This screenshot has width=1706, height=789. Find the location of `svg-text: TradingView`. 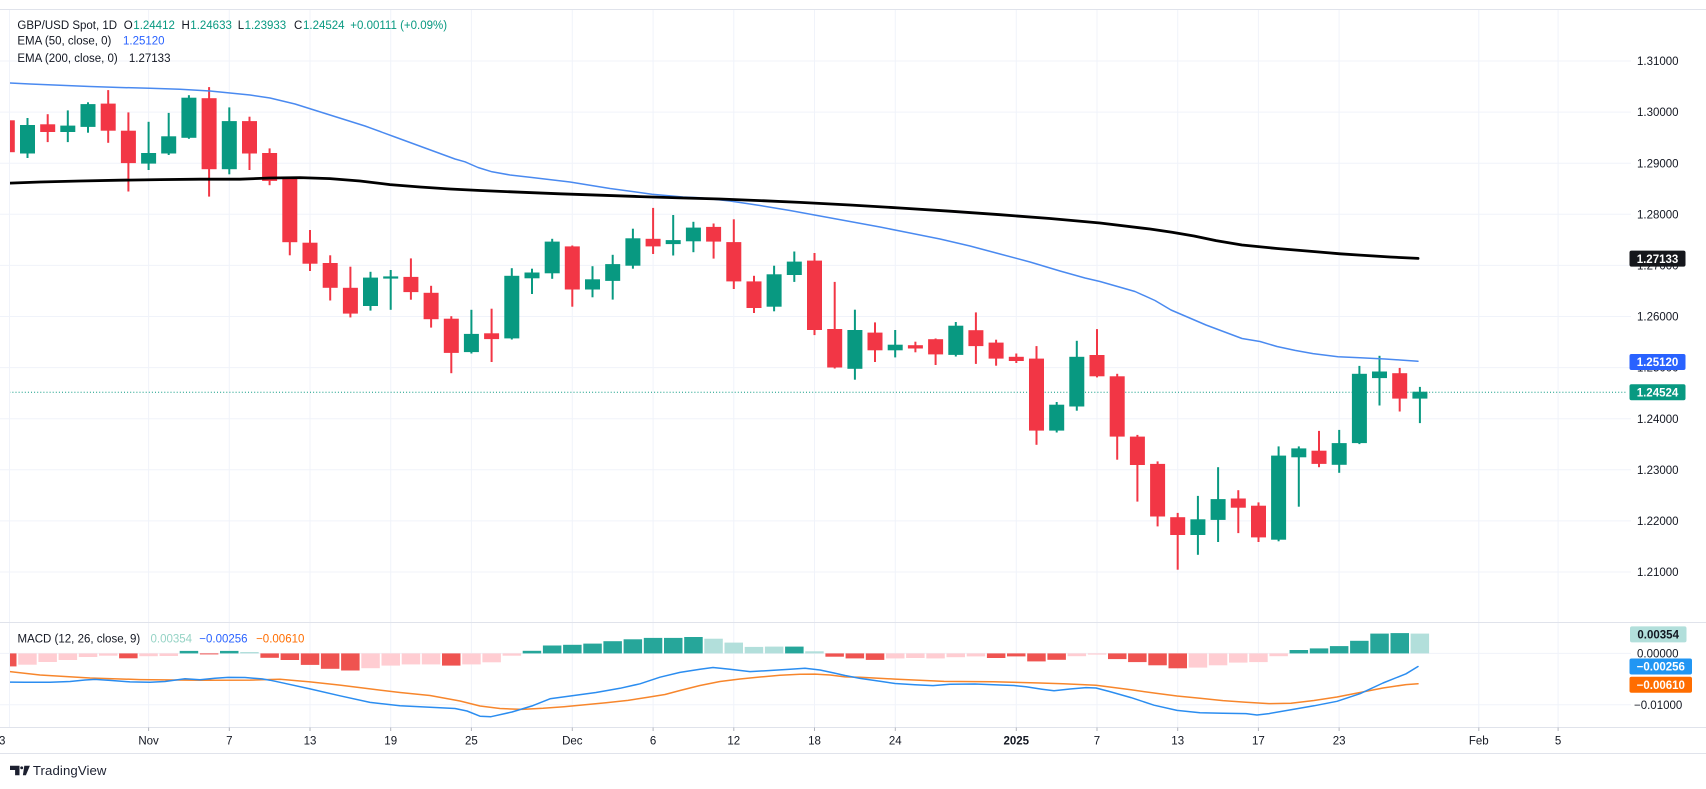

svg-text: TradingView is located at coordinates (70, 770).